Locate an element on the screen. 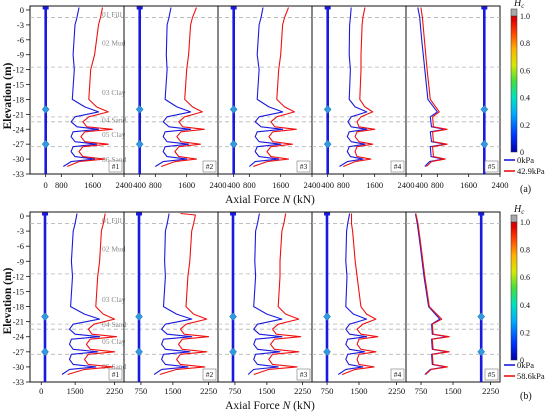 This screenshot has width=550, height=415. subplot-2: 400 800 1600 2400 #2 is located at coordinates (175, 97).